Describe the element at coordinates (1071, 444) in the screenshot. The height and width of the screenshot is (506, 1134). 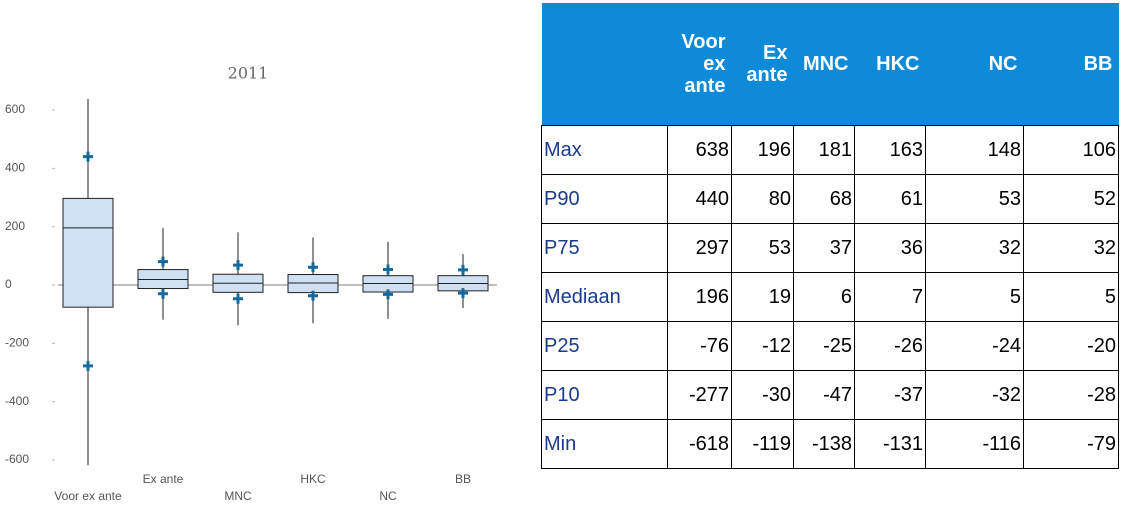
I see `cell: -79` at that location.